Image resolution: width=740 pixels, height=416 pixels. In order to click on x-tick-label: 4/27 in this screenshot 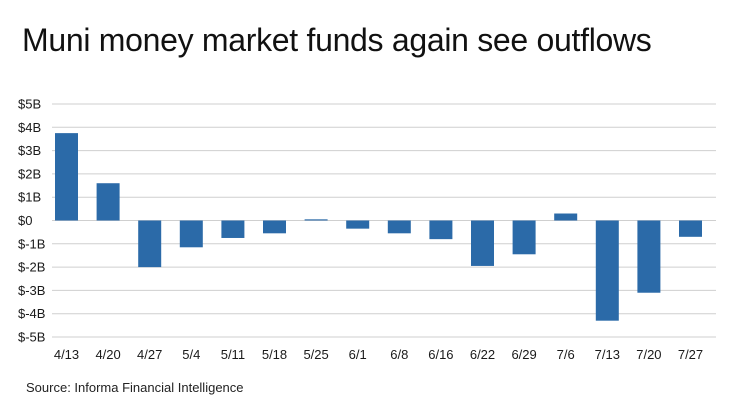, I will do `click(149, 354)`.